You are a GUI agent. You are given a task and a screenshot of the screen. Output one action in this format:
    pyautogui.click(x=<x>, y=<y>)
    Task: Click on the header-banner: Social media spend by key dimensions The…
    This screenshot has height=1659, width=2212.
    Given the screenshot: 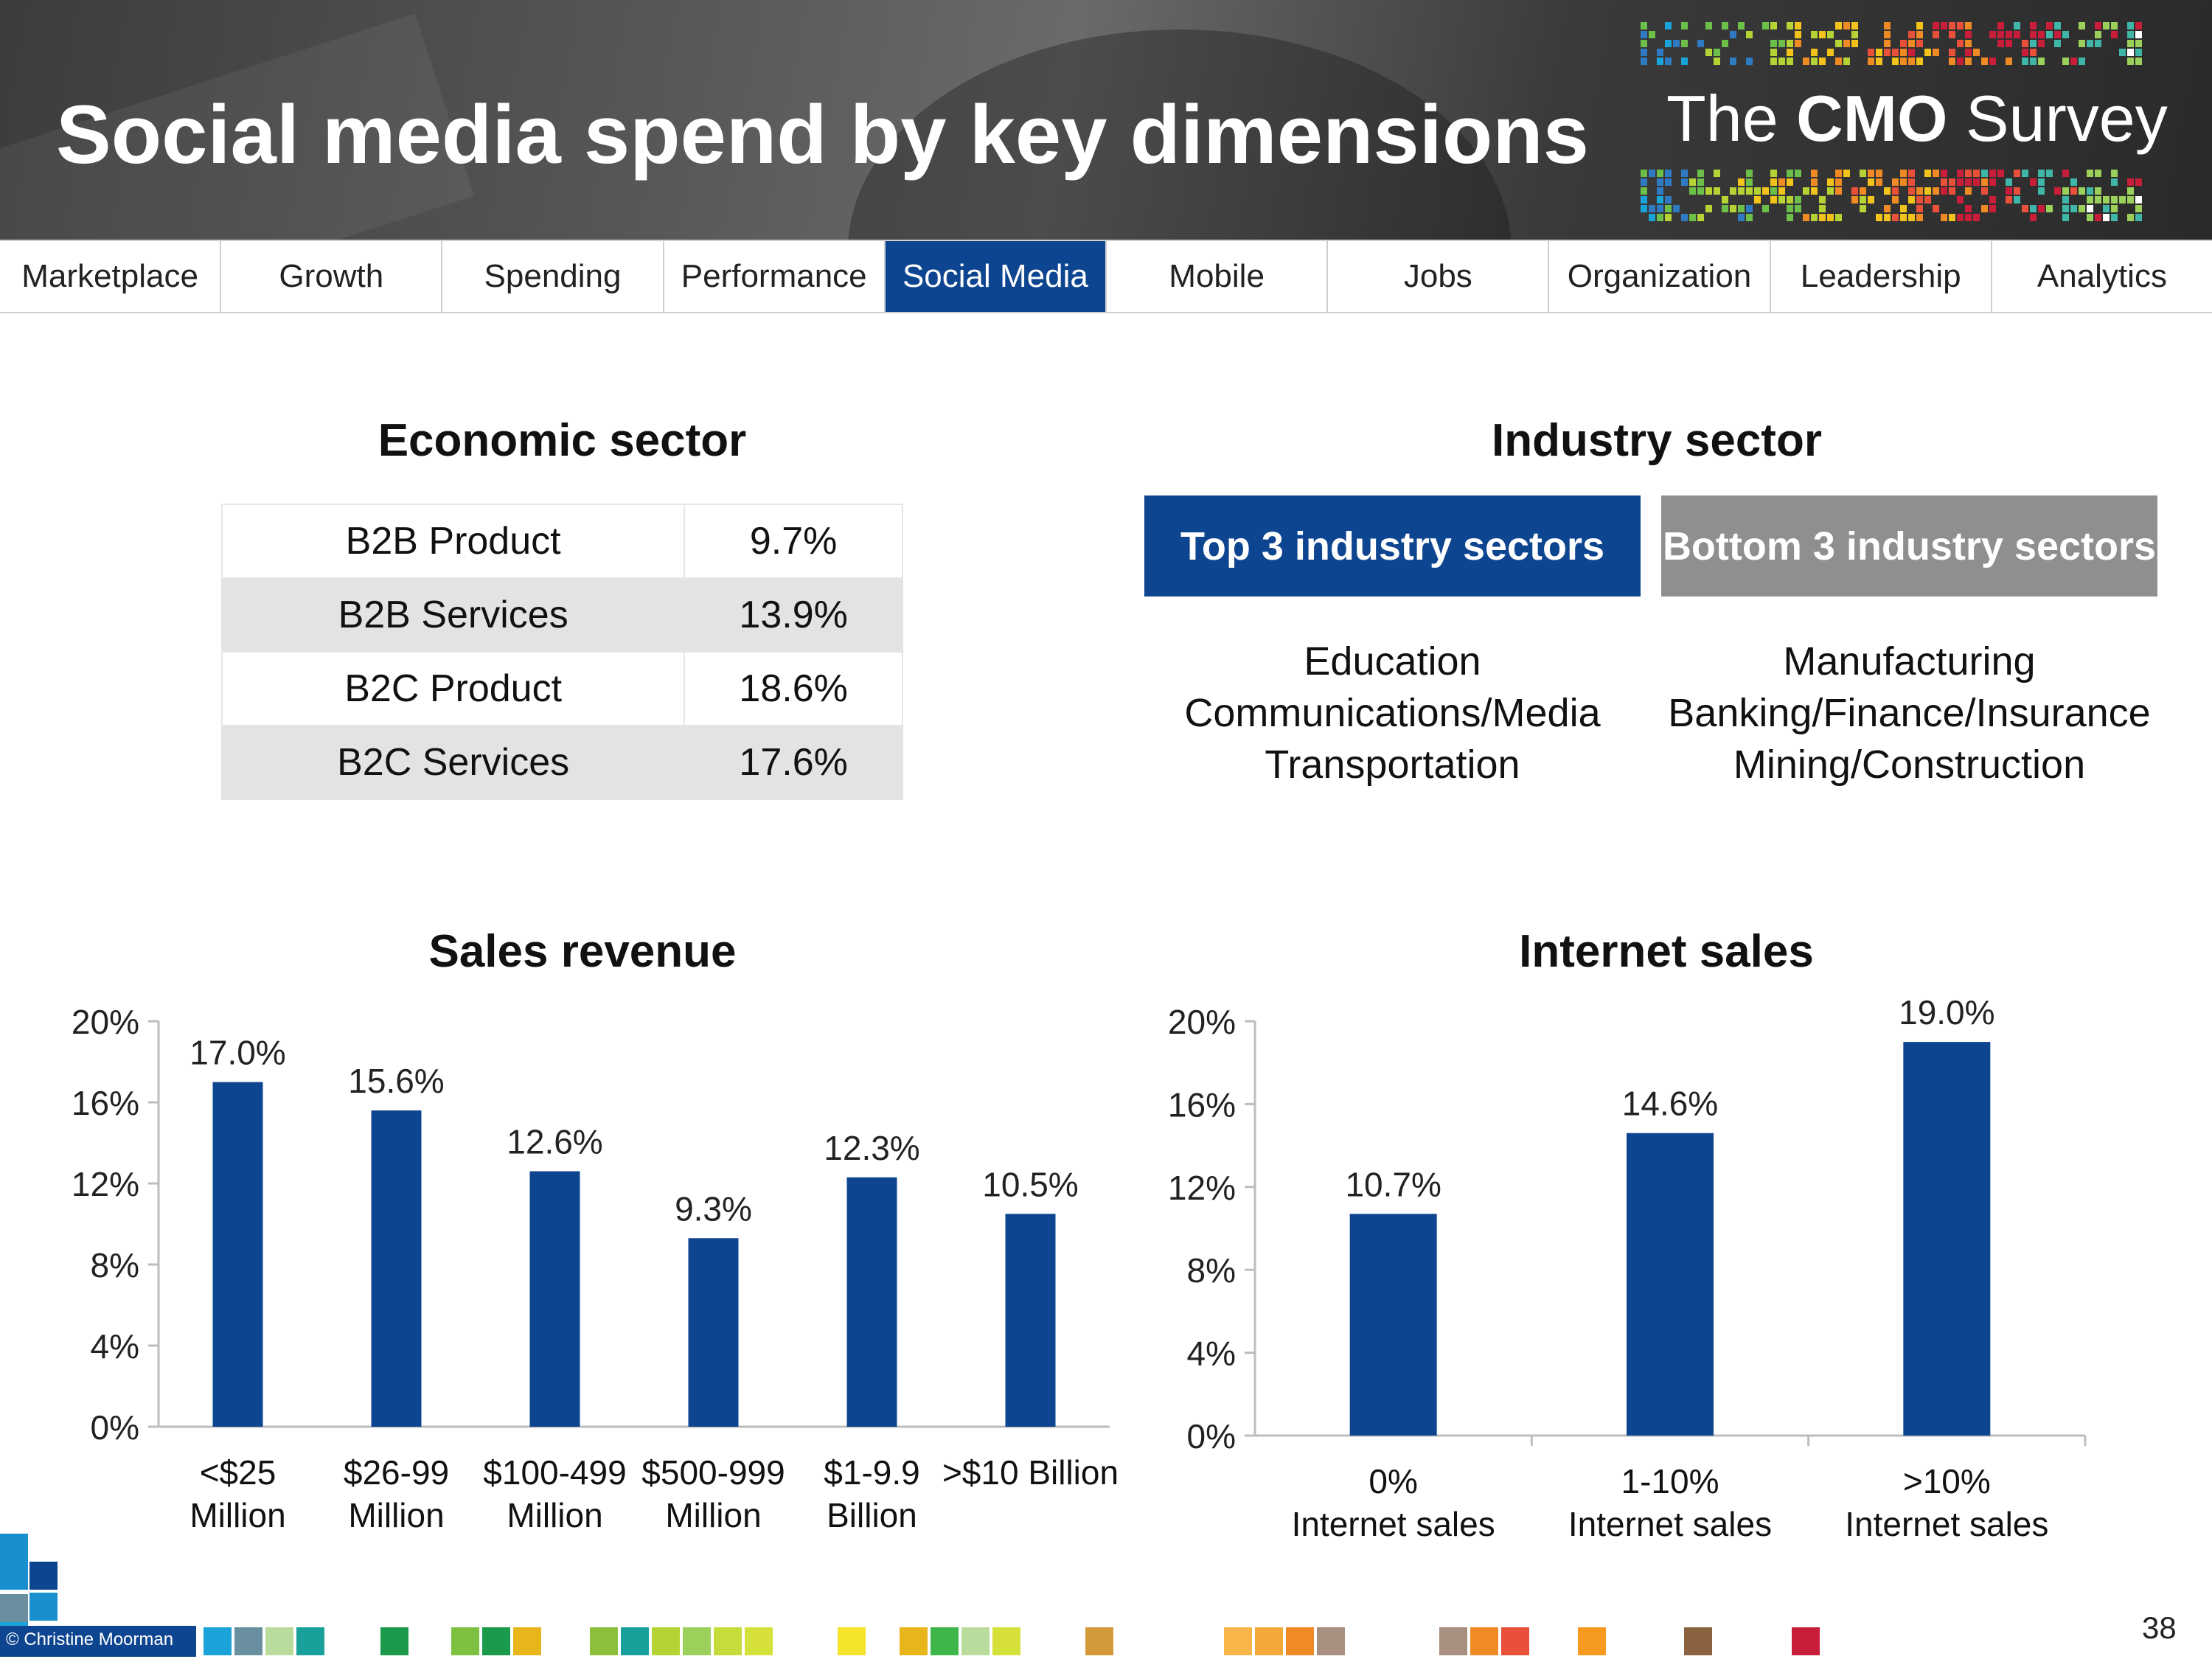 What is the action you would take?
    pyautogui.click(x=1106, y=120)
    